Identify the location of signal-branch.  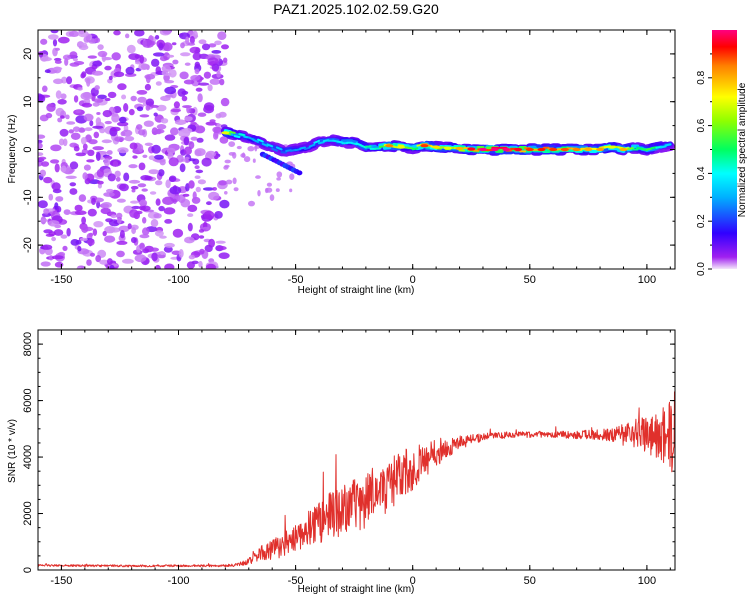
(299, 173).